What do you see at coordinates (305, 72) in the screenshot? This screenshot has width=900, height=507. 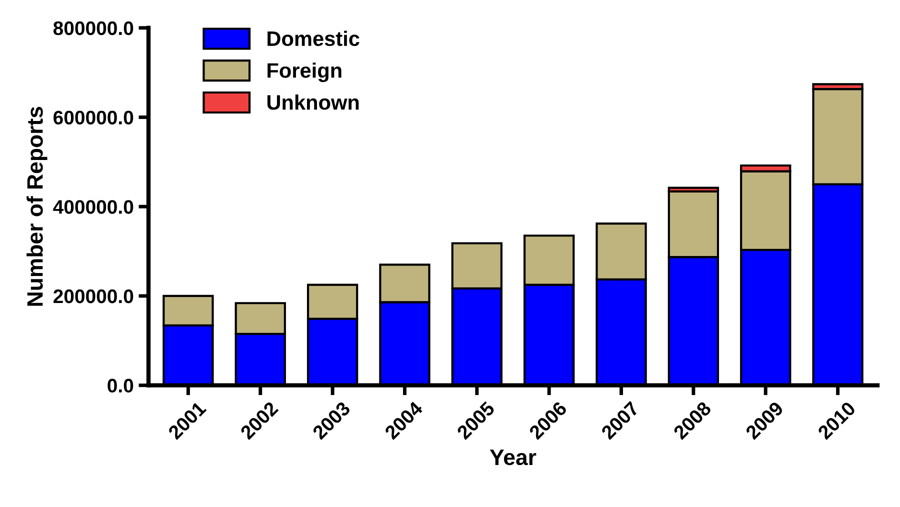 I see `legend-label: Foreign` at bounding box center [305, 72].